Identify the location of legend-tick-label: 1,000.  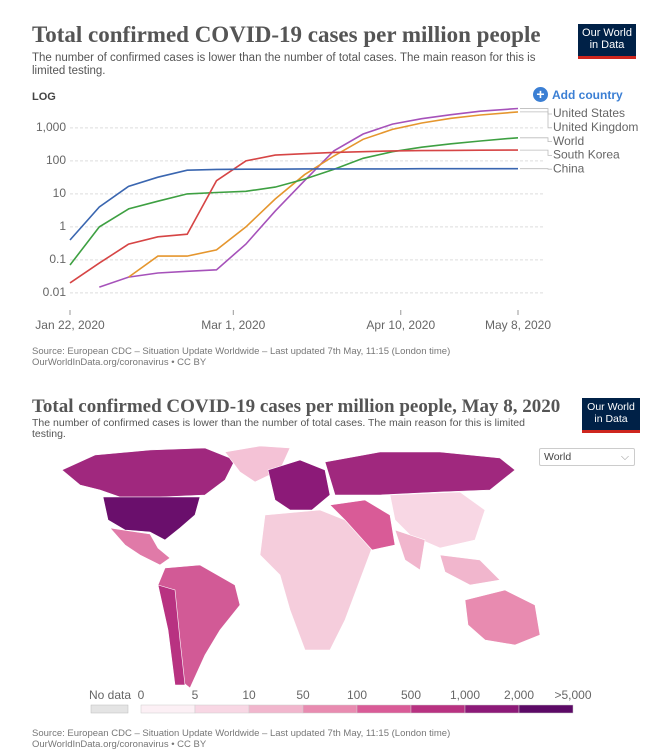
(465, 695).